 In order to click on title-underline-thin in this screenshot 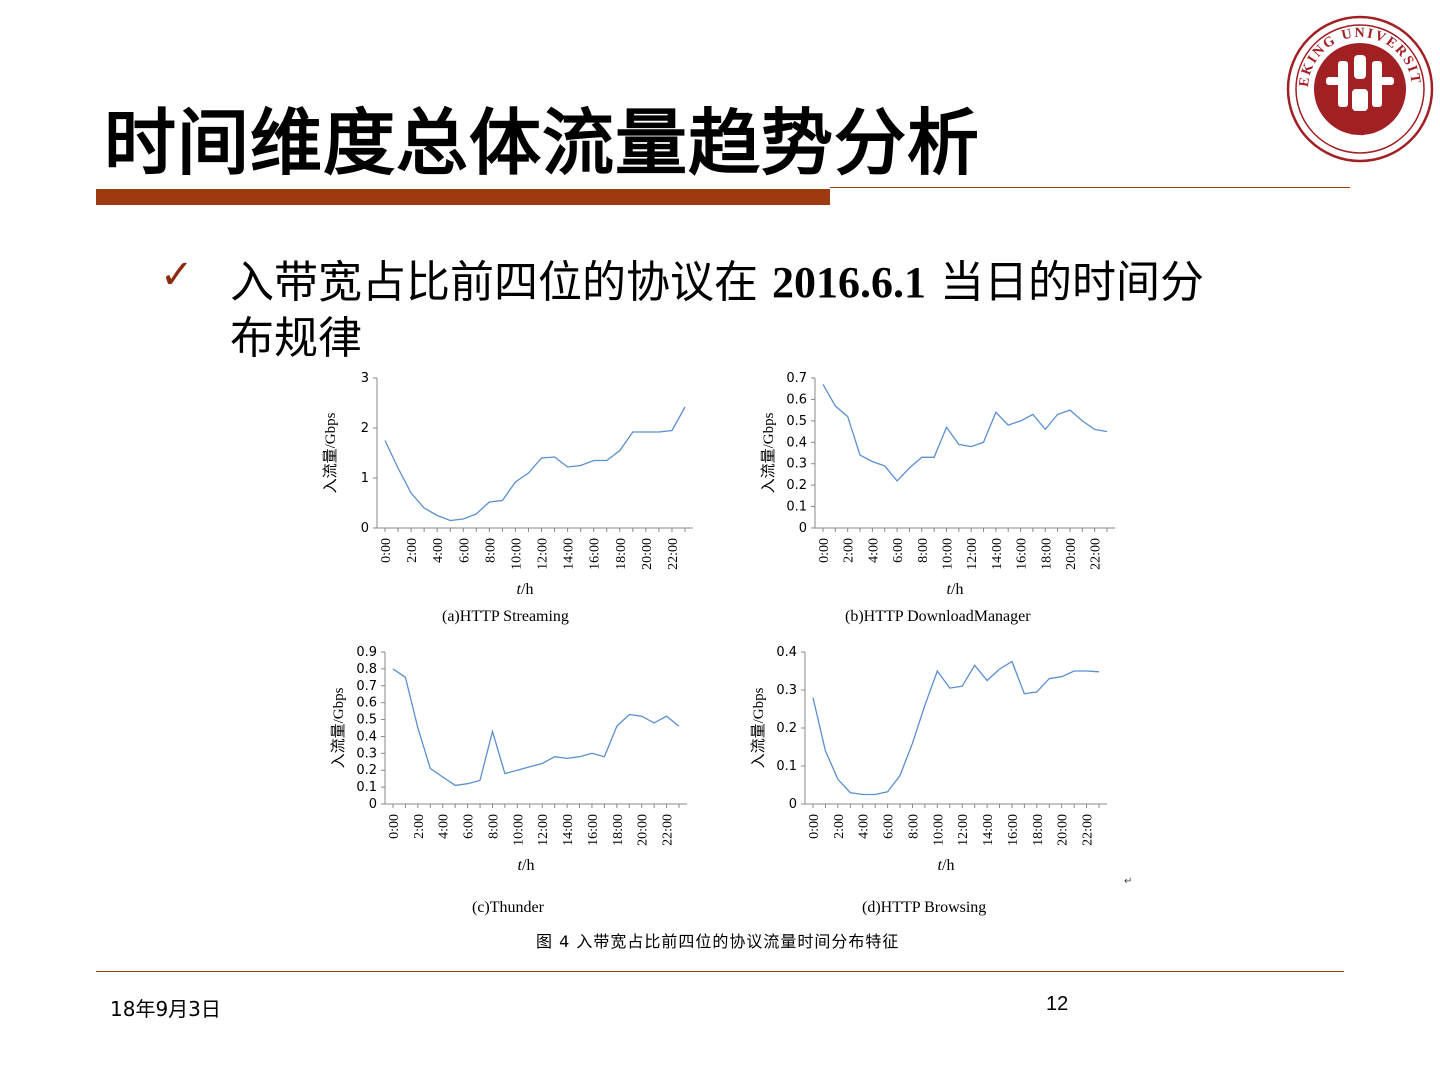, I will do `click(1090, 187)`.